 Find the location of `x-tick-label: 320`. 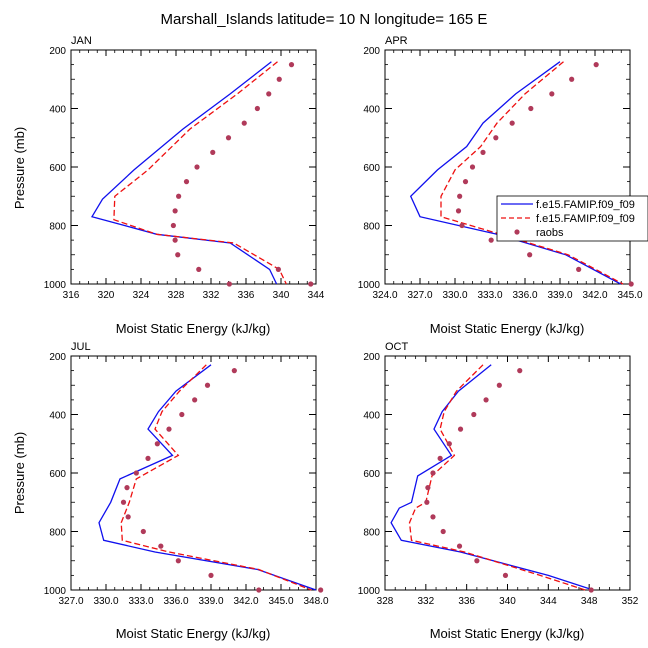

x-tick-label: 320 is located at coordinates (106, 295).